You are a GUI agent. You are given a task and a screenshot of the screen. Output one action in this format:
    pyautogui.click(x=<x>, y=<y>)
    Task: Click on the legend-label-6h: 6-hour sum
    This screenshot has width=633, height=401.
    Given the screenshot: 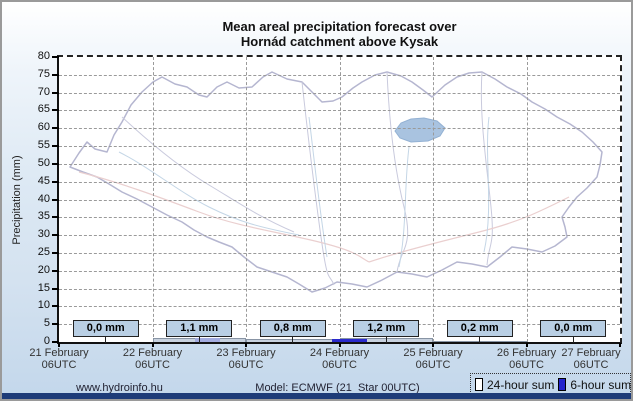 What is the action you would take?
    pyautogui.click(x=601, y=384)
    